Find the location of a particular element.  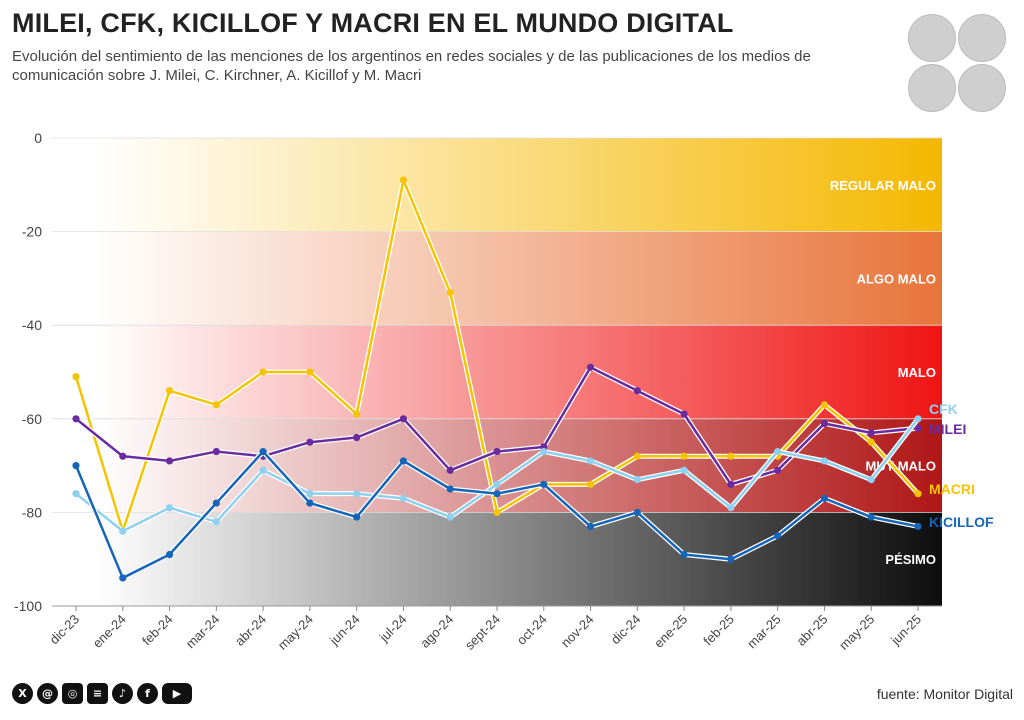

avatar-kicillof-icon is located at coordinates (932, 88).